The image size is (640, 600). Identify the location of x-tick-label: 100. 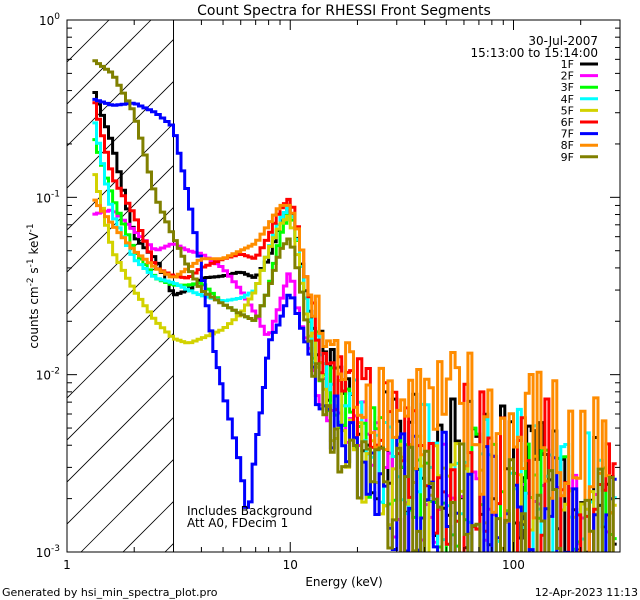
(513, 565).